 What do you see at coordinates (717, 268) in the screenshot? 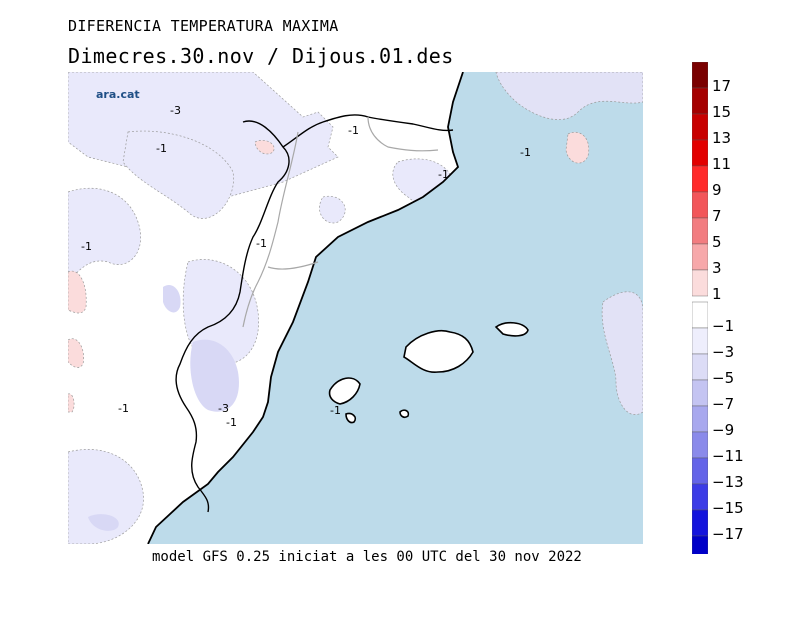
I see `legend-label: 3` at bounding box center [717, 268].